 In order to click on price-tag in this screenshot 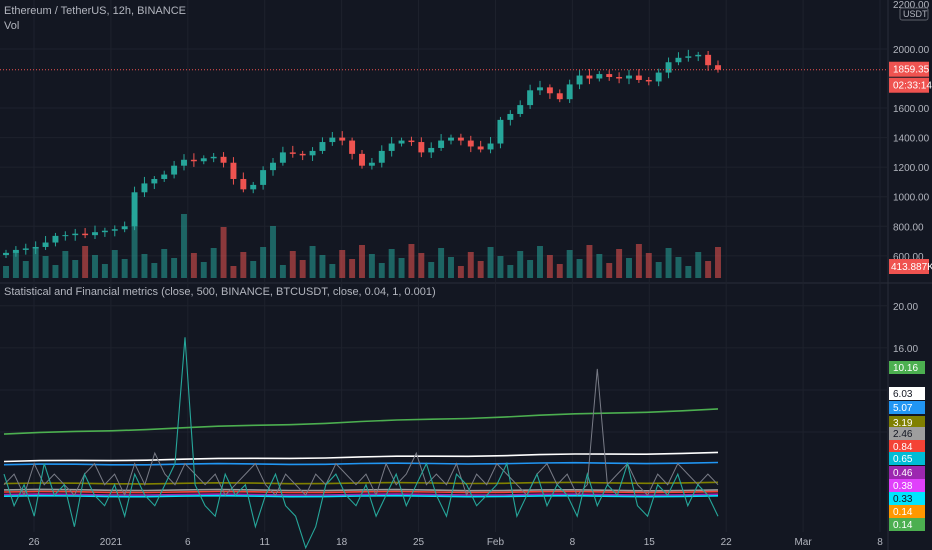, I will do `click(909, 69)`.